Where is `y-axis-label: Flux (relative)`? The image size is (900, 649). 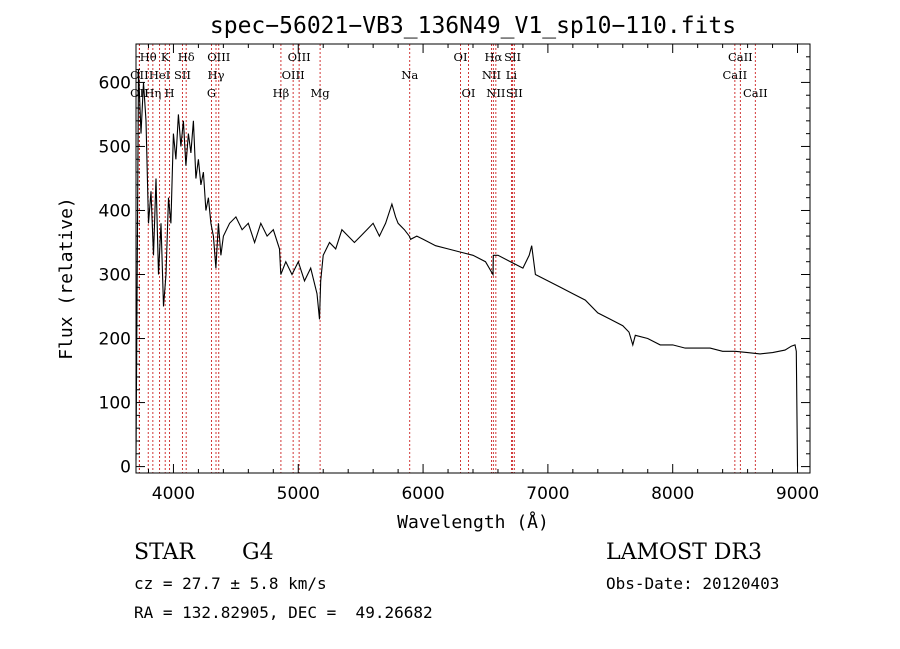
y-axis-label: Flux (relative) is located at coordinates (66, 278).